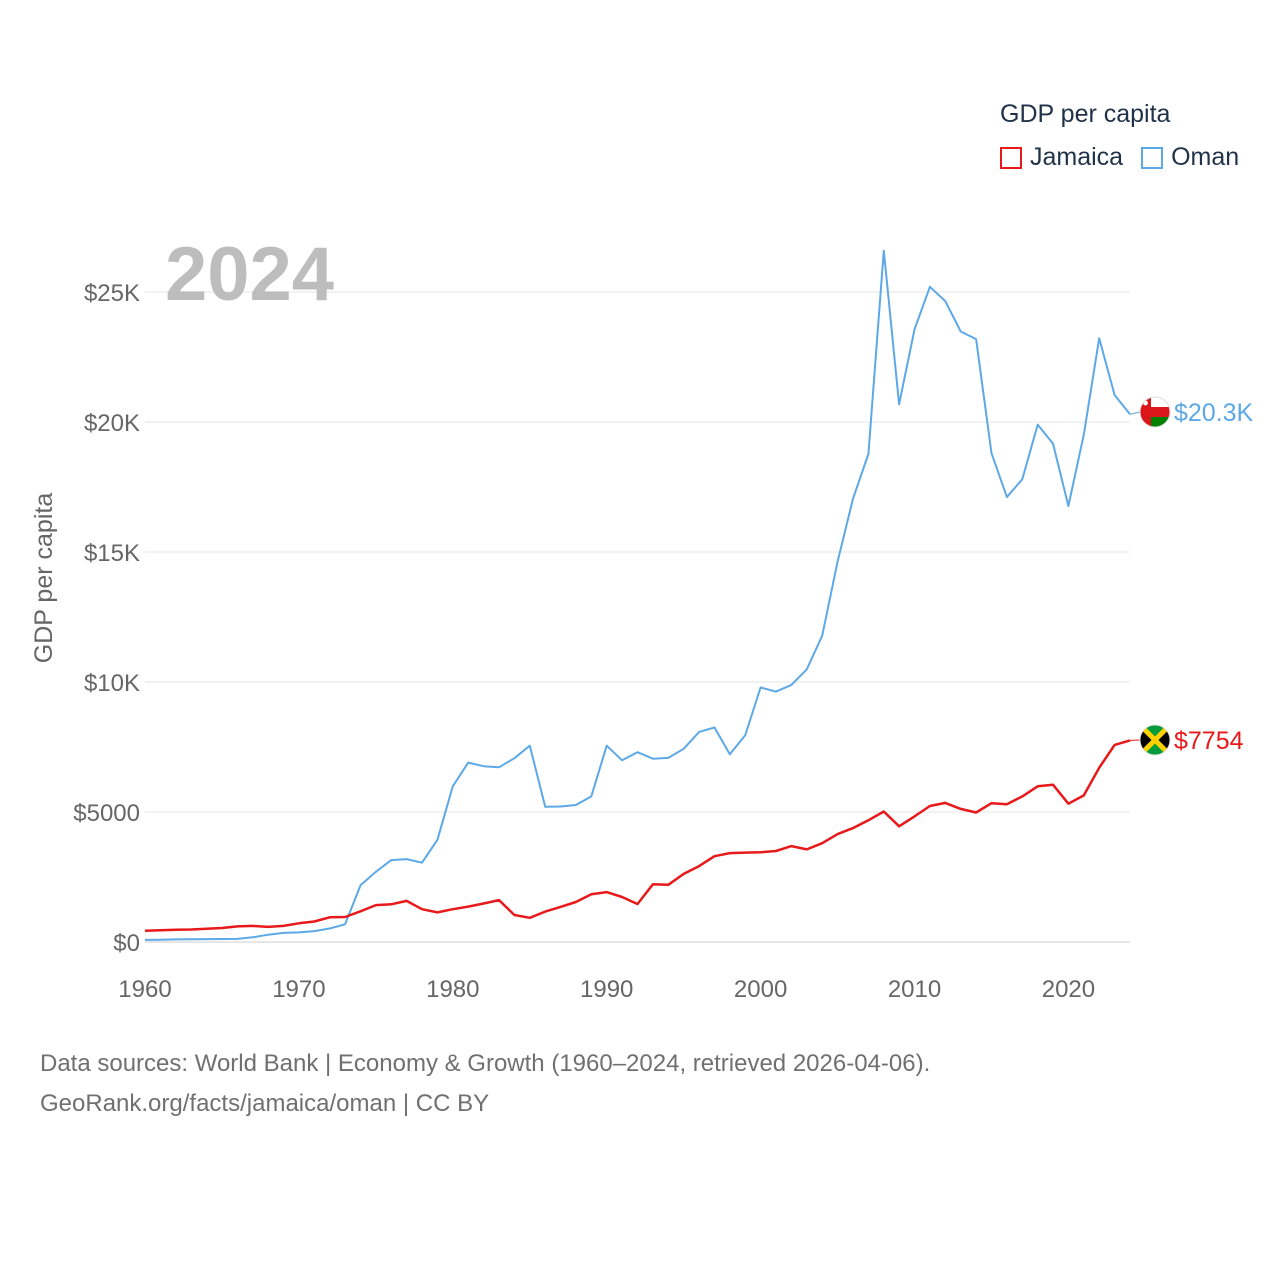  I want to click on x-tick-label: 2010, so click(914, 989).